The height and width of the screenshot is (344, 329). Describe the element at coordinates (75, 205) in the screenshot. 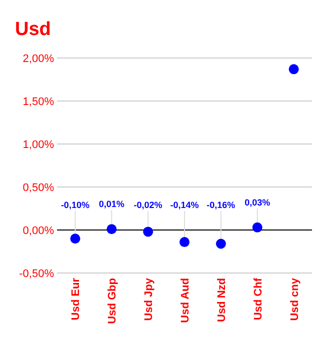

I see `data-label: -0,10%` at that location.